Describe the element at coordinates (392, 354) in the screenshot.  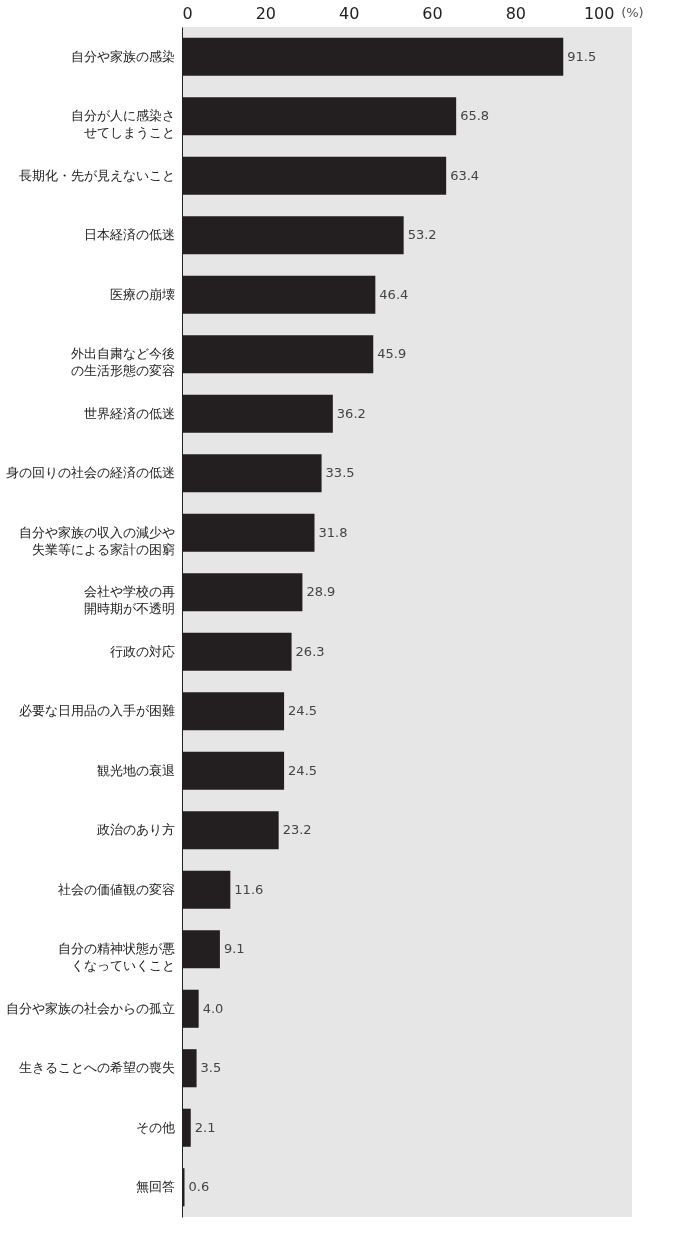
I see `data-label: 45.9` at that location.